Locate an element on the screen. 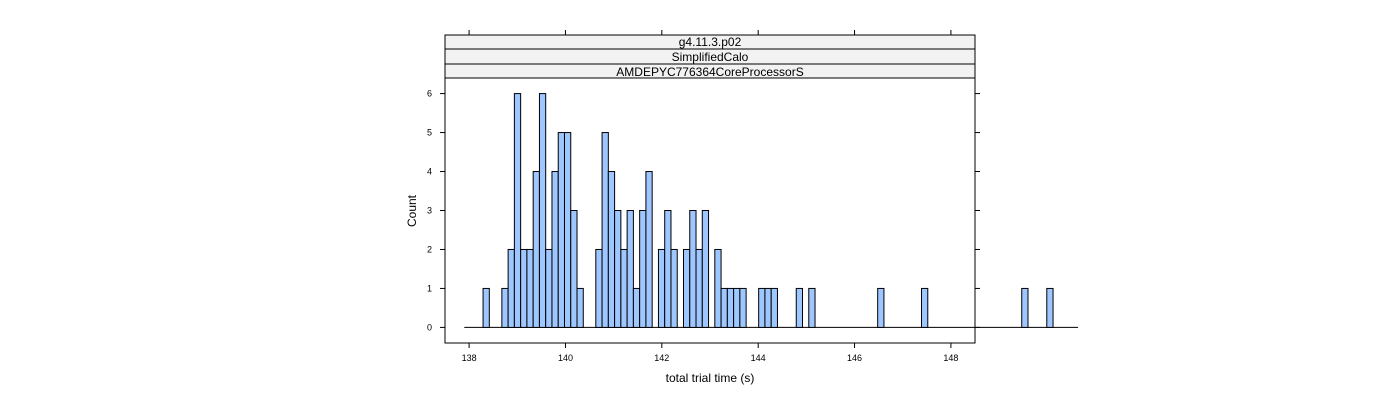  y-tick-label: 5 is located at coordinates (429, 133).